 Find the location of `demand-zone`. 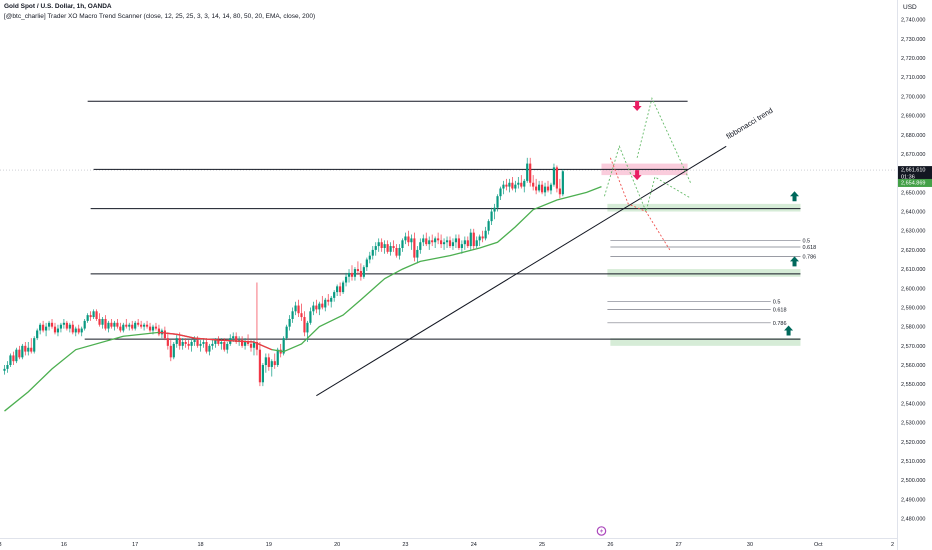

demand-zone is located at coordinates (704, 207).